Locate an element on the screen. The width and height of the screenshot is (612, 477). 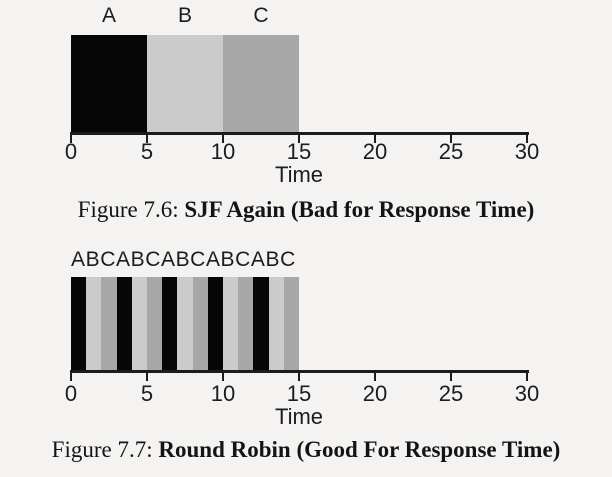
job-label-A: A is located at coordinates (108, 15).